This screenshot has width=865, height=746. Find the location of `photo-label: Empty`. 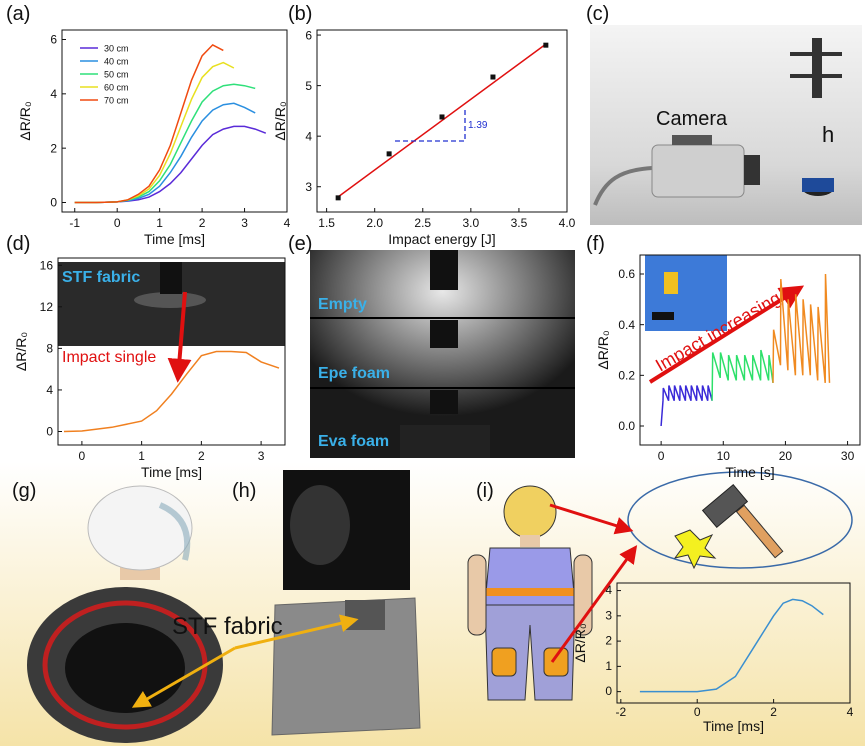

photo-label: Empty is located at coordinates (342, 304).